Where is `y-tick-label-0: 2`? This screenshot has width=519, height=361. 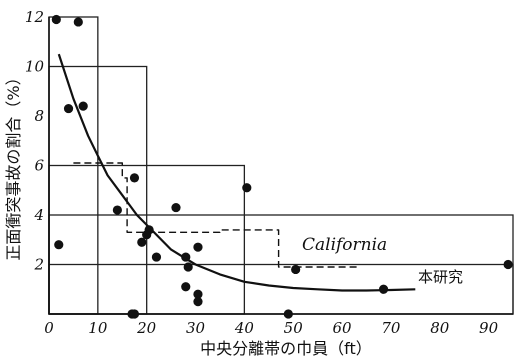
y-tick-label-0: 2 is located at coordinates (38, 265).